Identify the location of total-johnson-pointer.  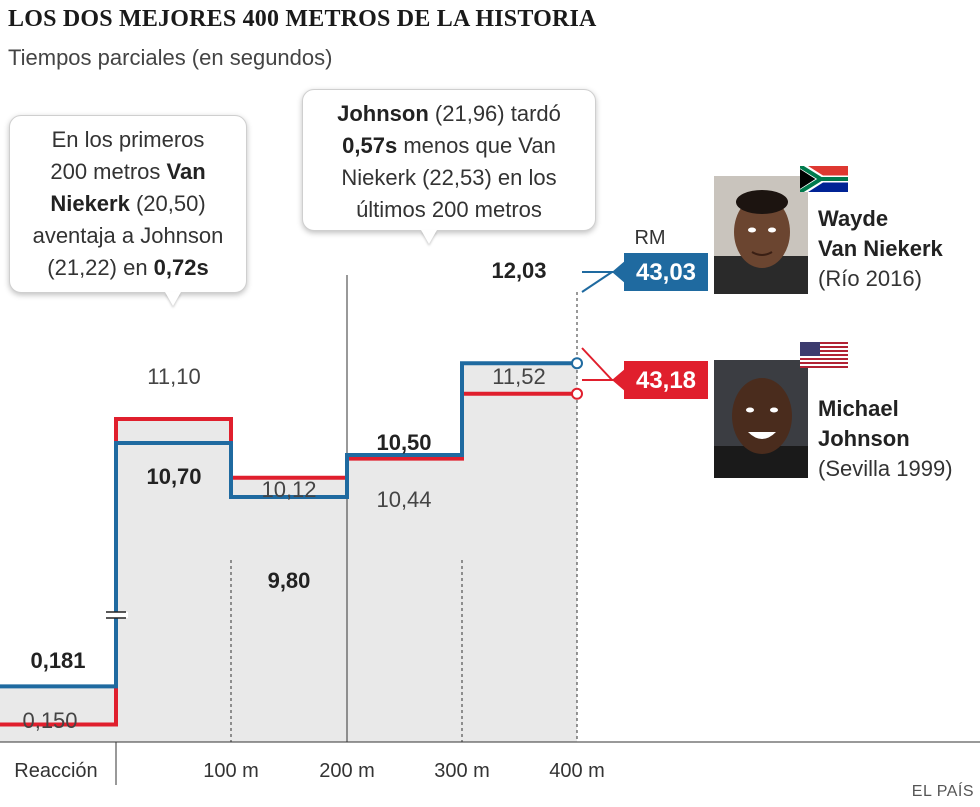
(619, 380).